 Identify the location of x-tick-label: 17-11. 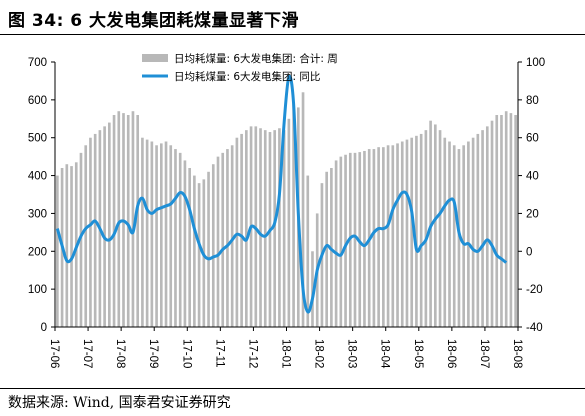
(219, 353).